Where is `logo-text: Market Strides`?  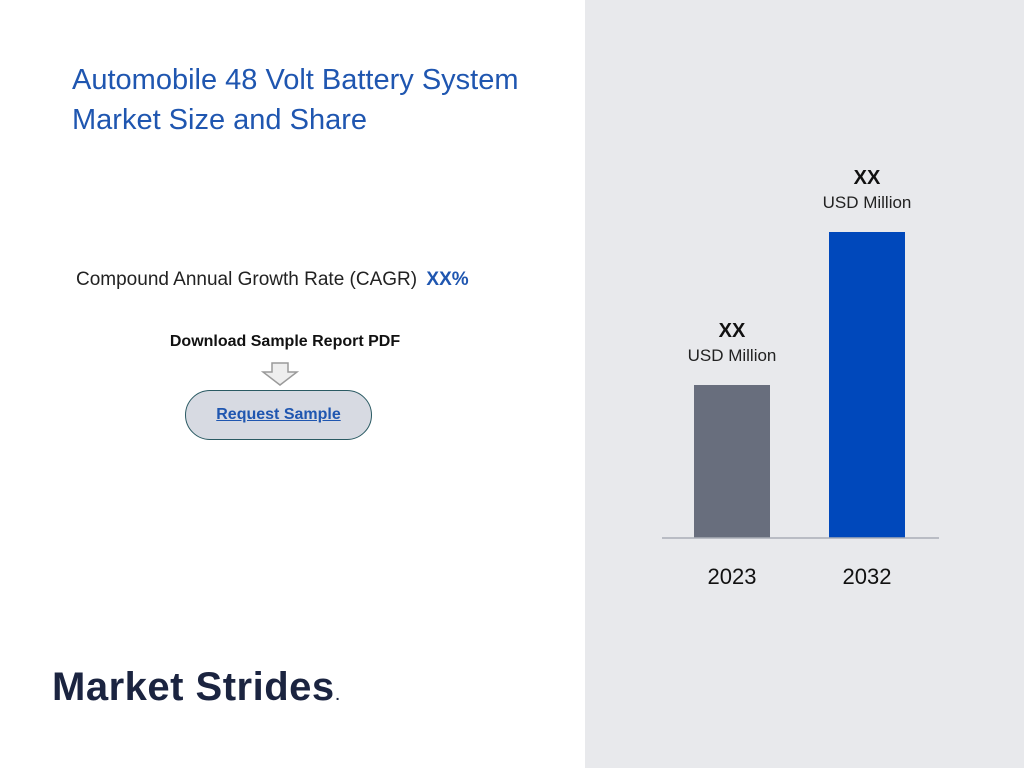
logo-text: Market Strides is located at coordinates (193, 687).